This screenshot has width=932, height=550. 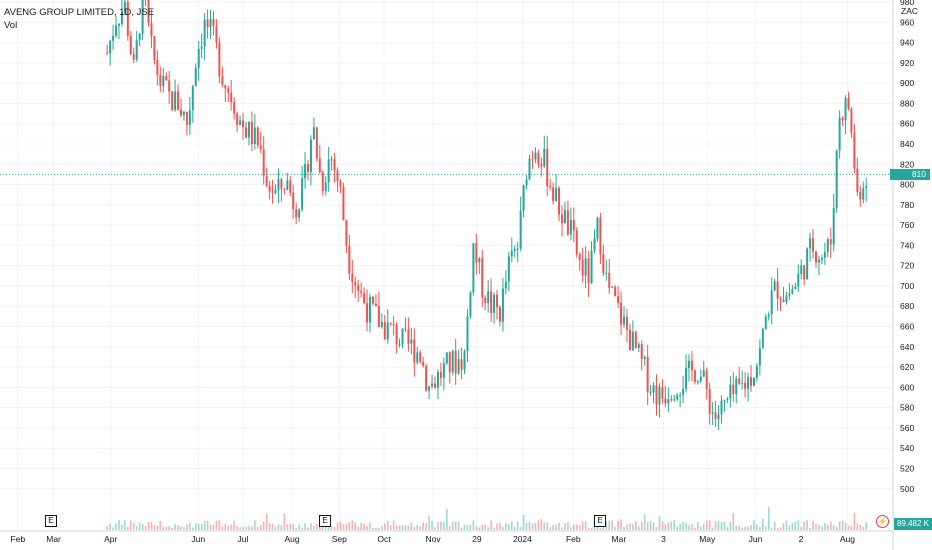 What do you see at coordinates (882, 521) in the screenshot?
I see `flash-icon: ⚡` at bounding box center [882, 521].